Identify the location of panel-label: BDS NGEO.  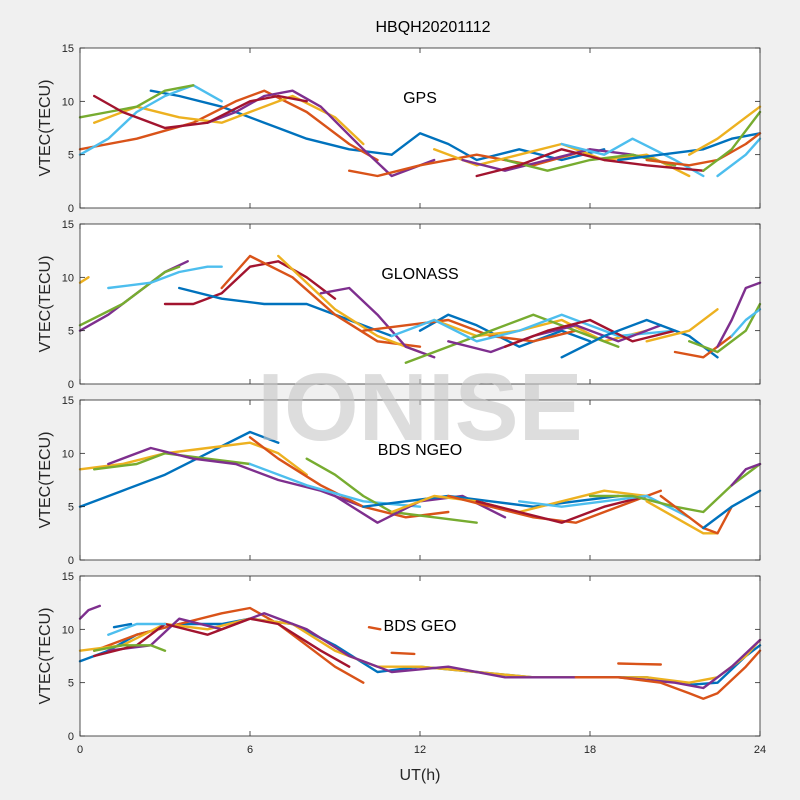
(420, 450).